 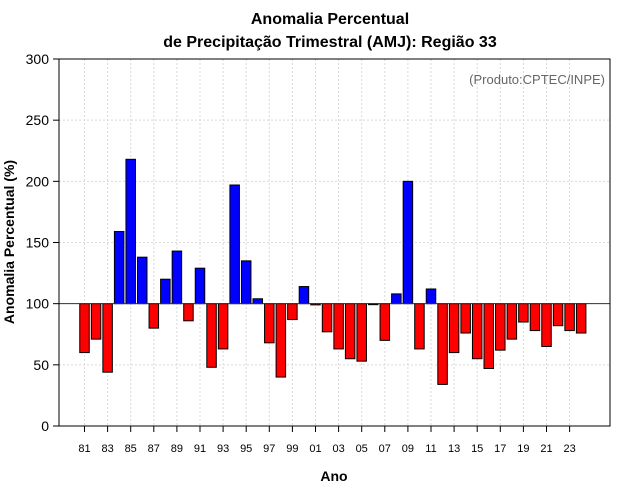 I want to click on y-axis-label: Anomalia Percentual (%), so click(x=9, y=242).